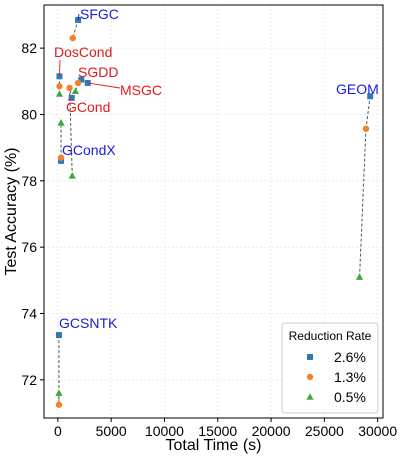  Describe the element at coordinates (72, 38) in the screenshot. I see `sfgc-point-1-3pct` at that location.